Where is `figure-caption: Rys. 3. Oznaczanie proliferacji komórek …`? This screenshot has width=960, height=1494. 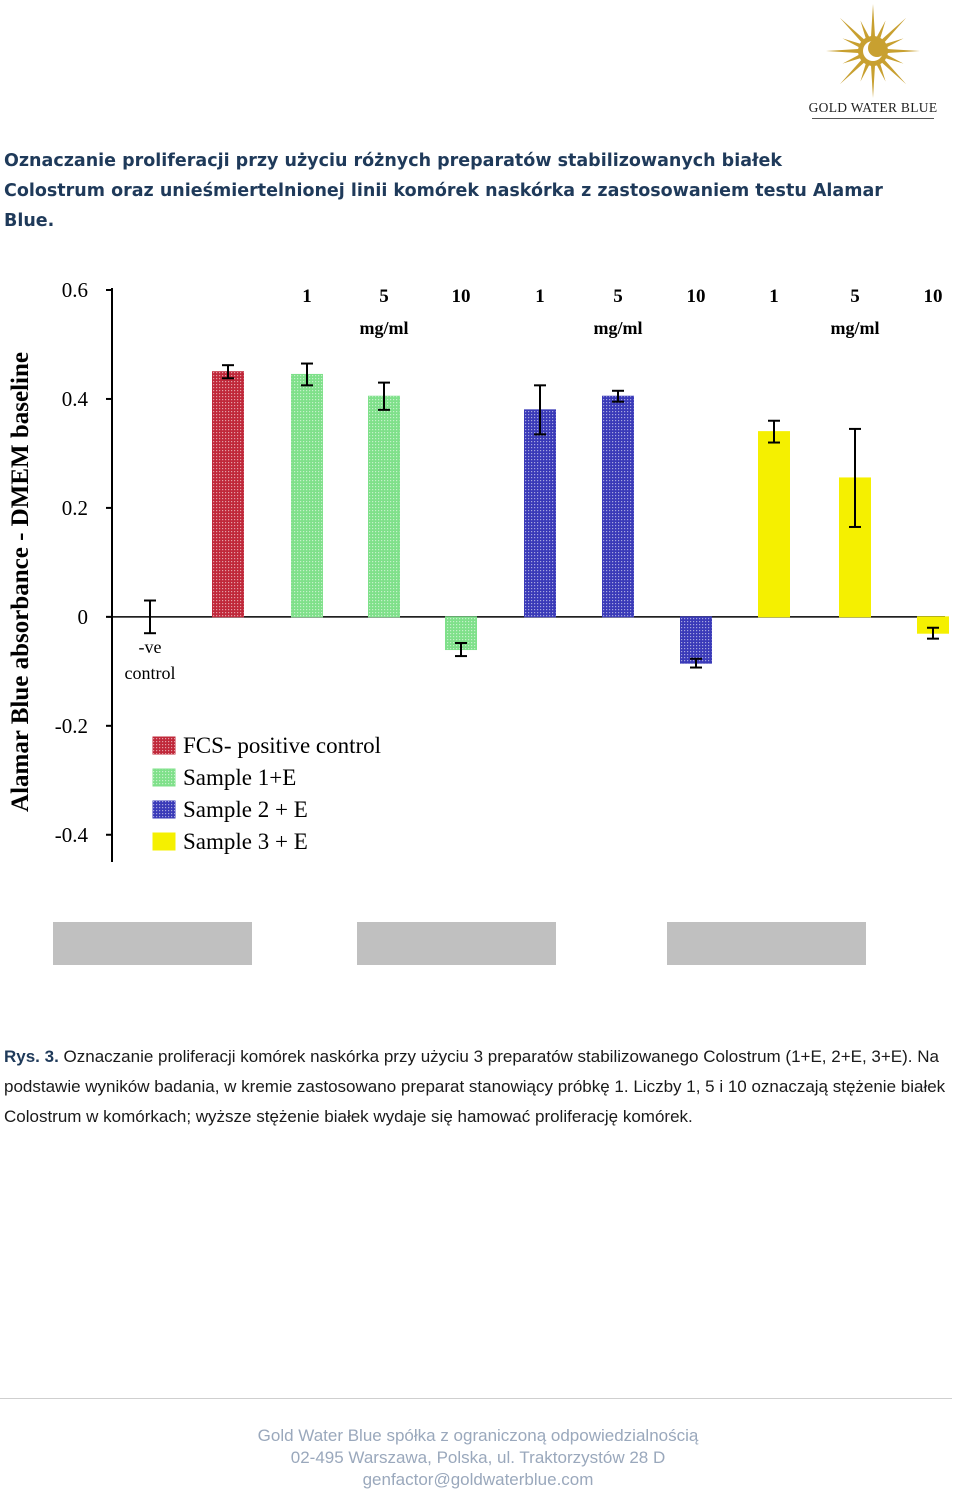
figure-caption: Rys. 3. Oznaczanie proliferacji komórek … is located at coordinates (480, 1087).